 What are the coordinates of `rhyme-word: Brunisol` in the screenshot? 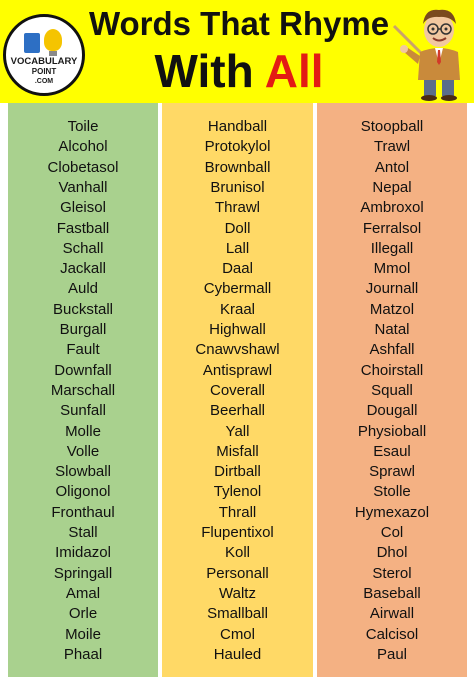 It's located at (237, 187).